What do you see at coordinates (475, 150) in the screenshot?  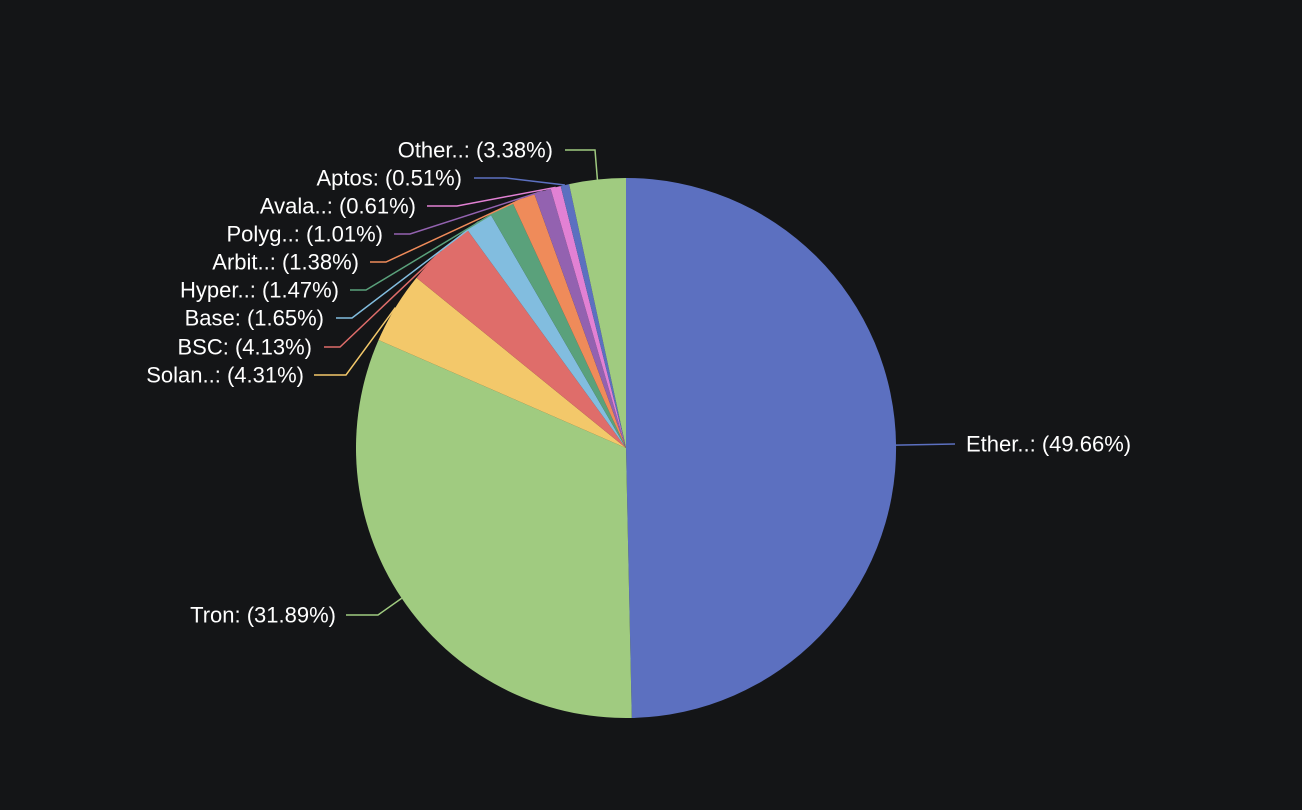 I see `slice-label: Other..: (3.38%)` at bounding box center [475, 150].